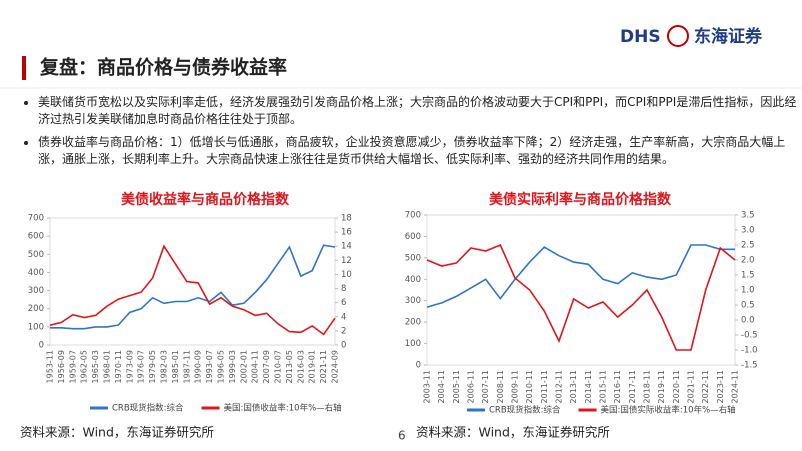 The image size is (802, 451). What do you see at coordinates (152, 366) in the screenshot?
I see `x-tick-label: 1979-05` at bounding box center [152, 366].